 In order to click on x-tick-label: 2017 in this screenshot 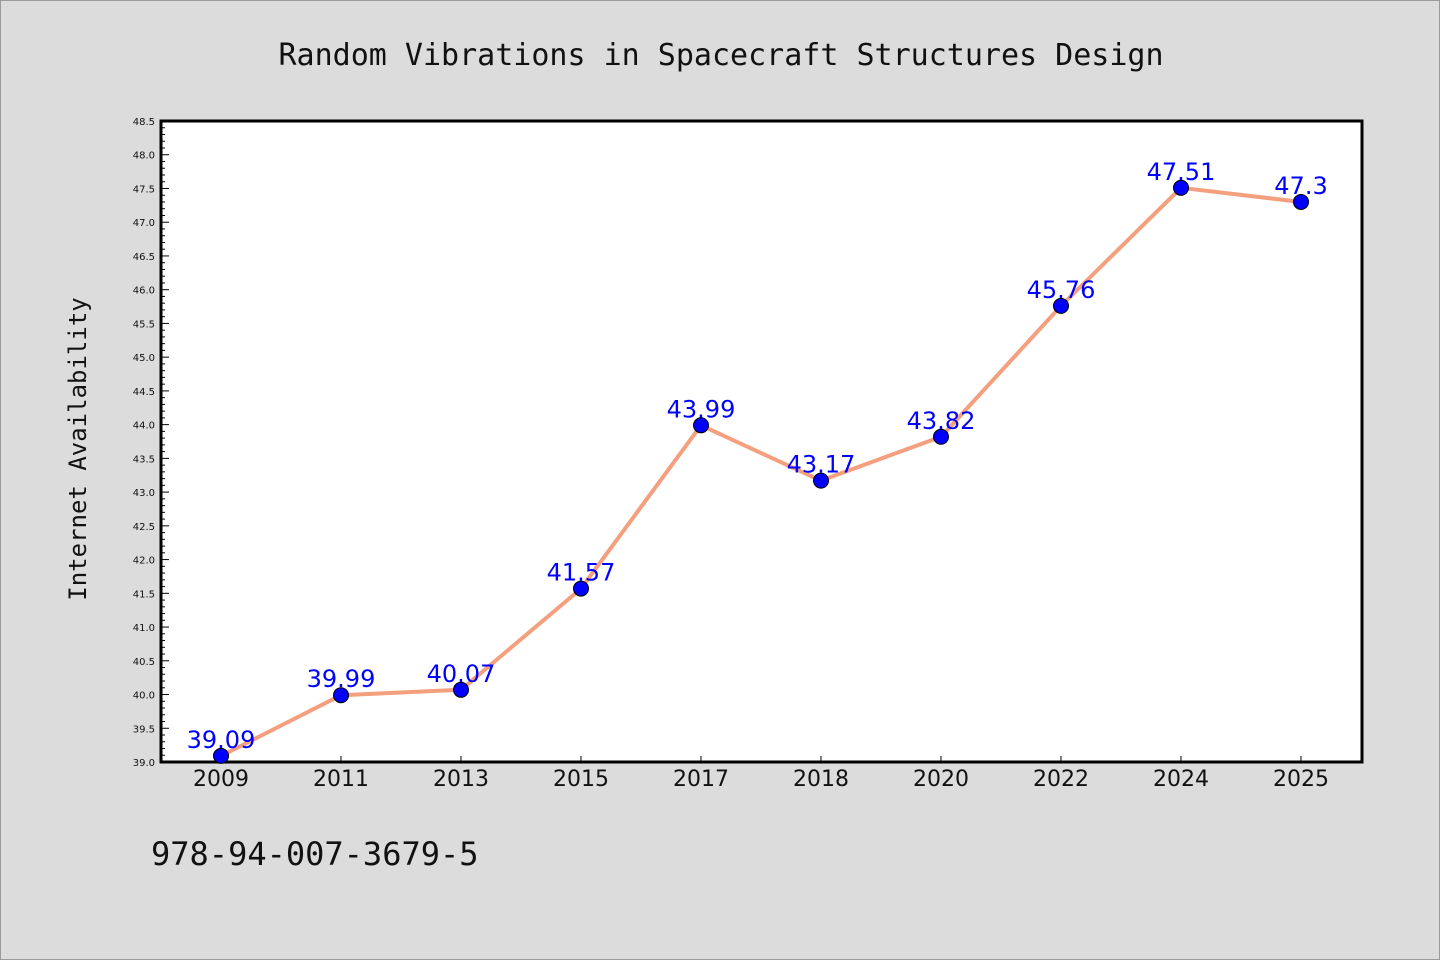, I will do `click(701, 779)`.